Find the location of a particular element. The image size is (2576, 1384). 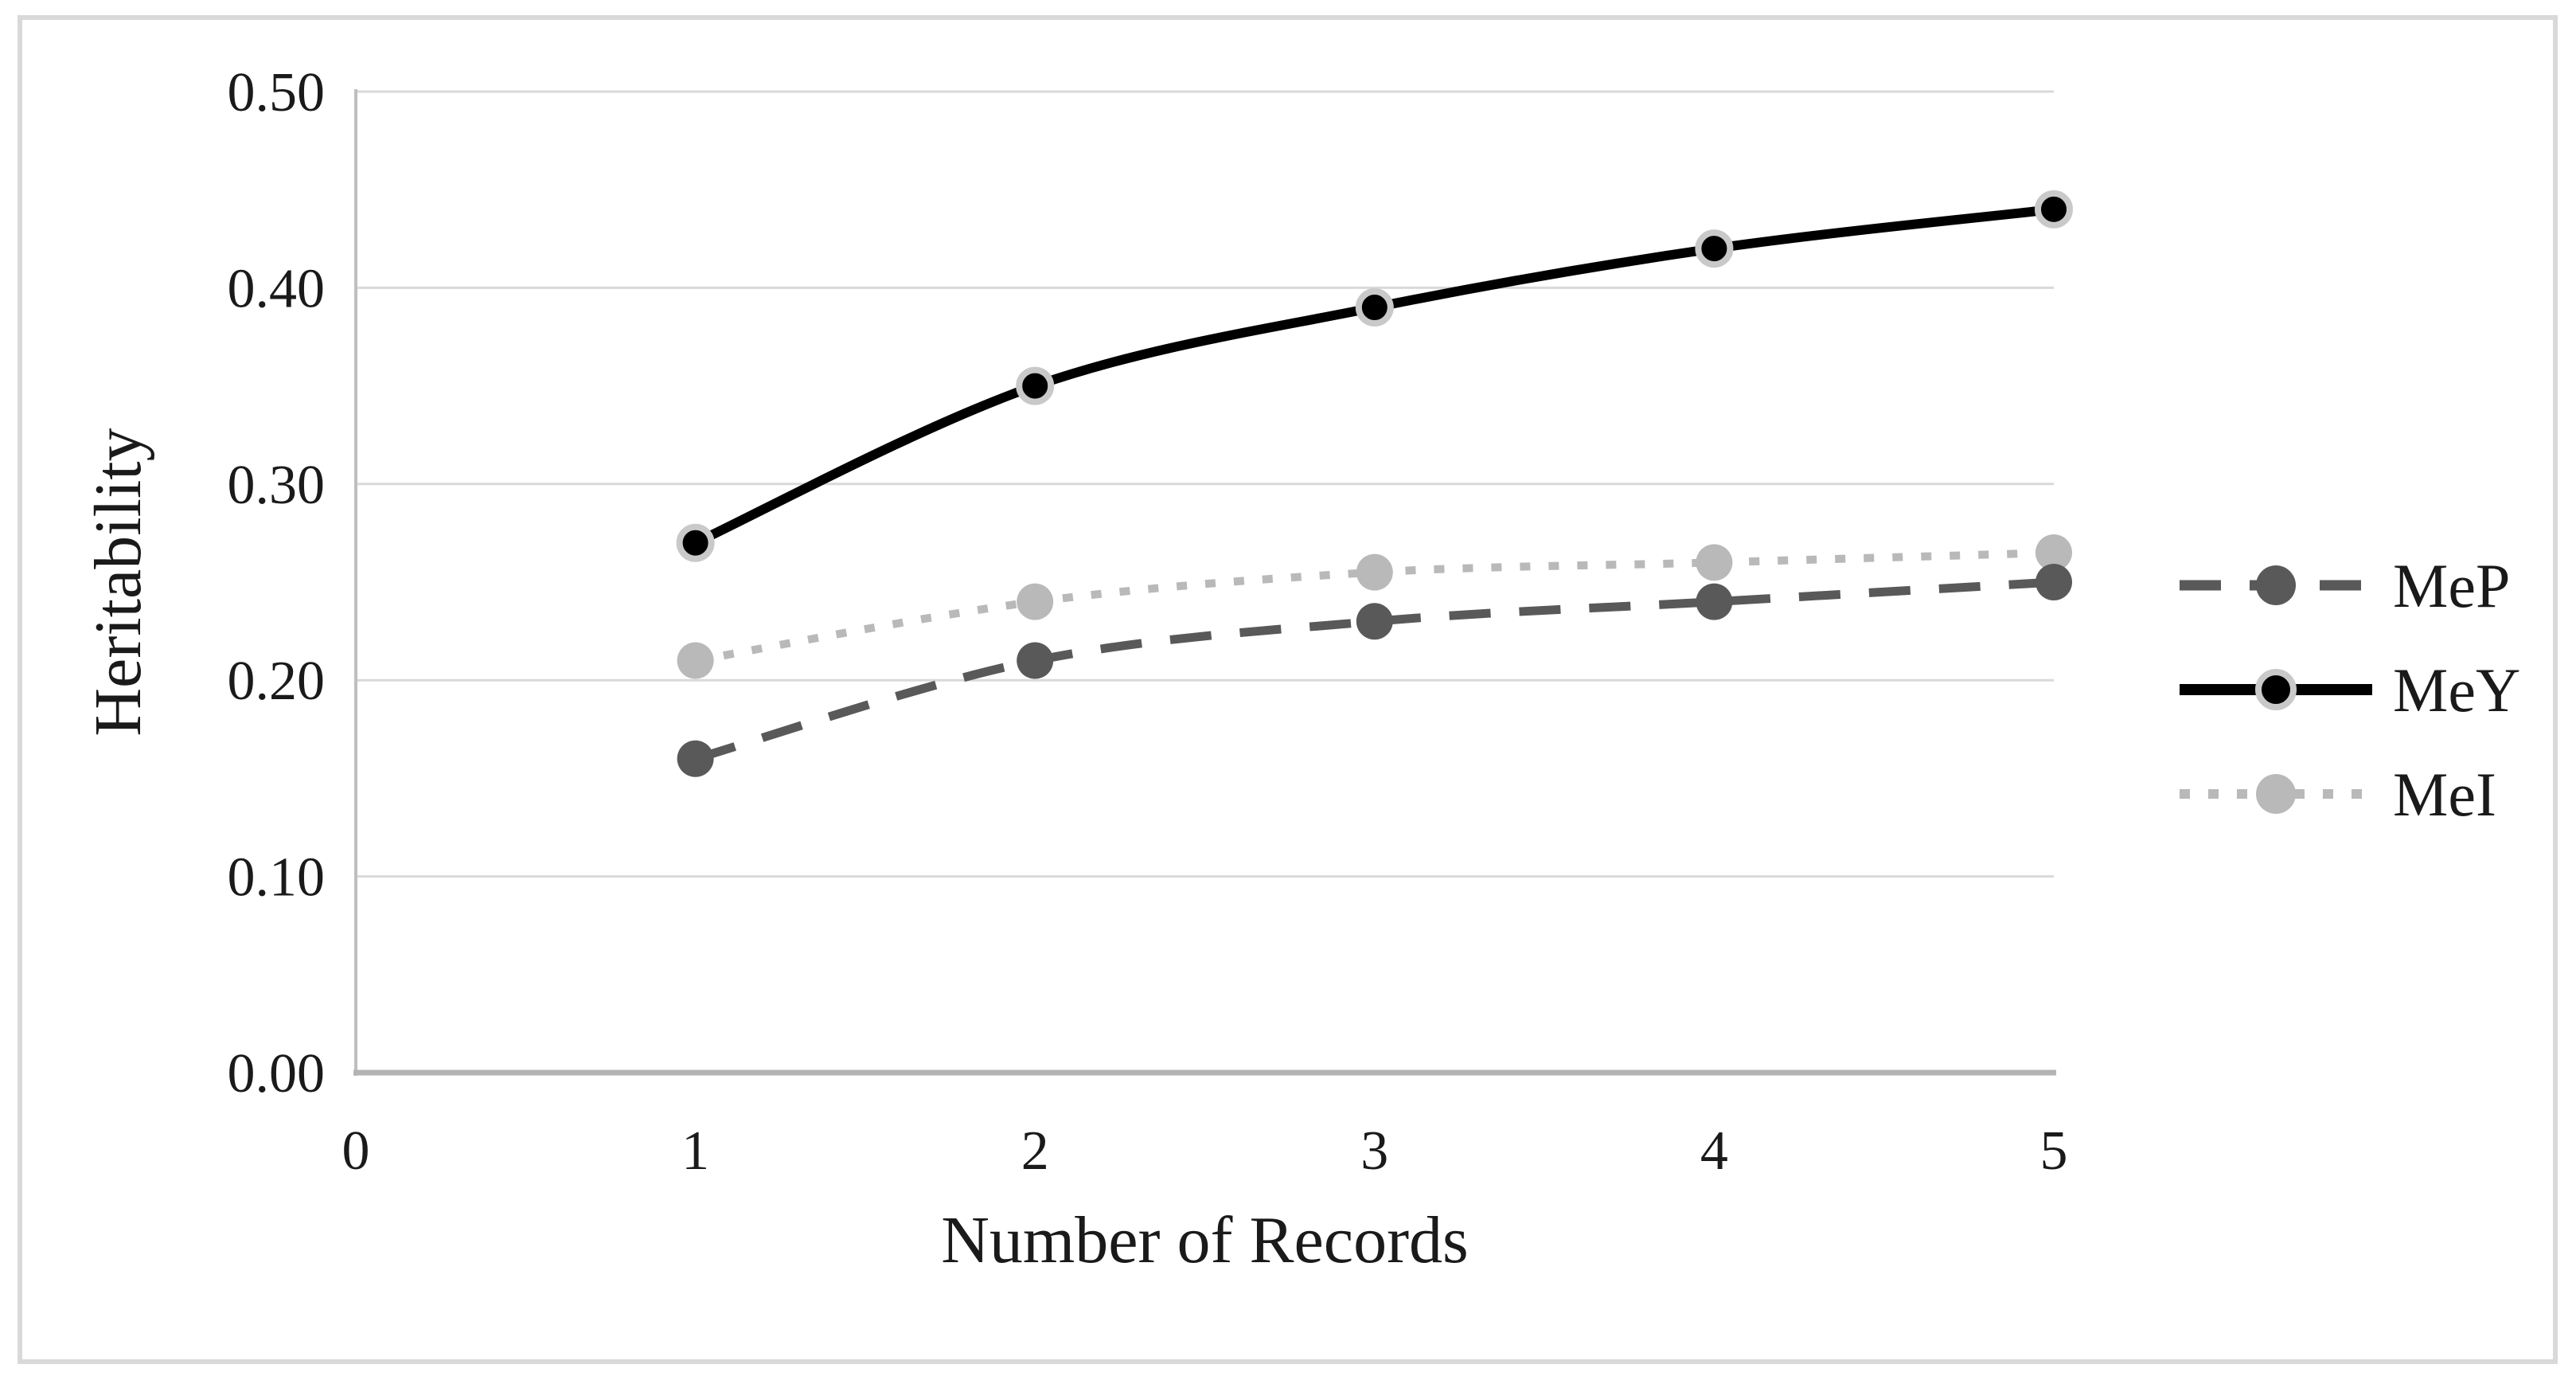

legend-marker-MeY is located at coordinates (2276, 689).